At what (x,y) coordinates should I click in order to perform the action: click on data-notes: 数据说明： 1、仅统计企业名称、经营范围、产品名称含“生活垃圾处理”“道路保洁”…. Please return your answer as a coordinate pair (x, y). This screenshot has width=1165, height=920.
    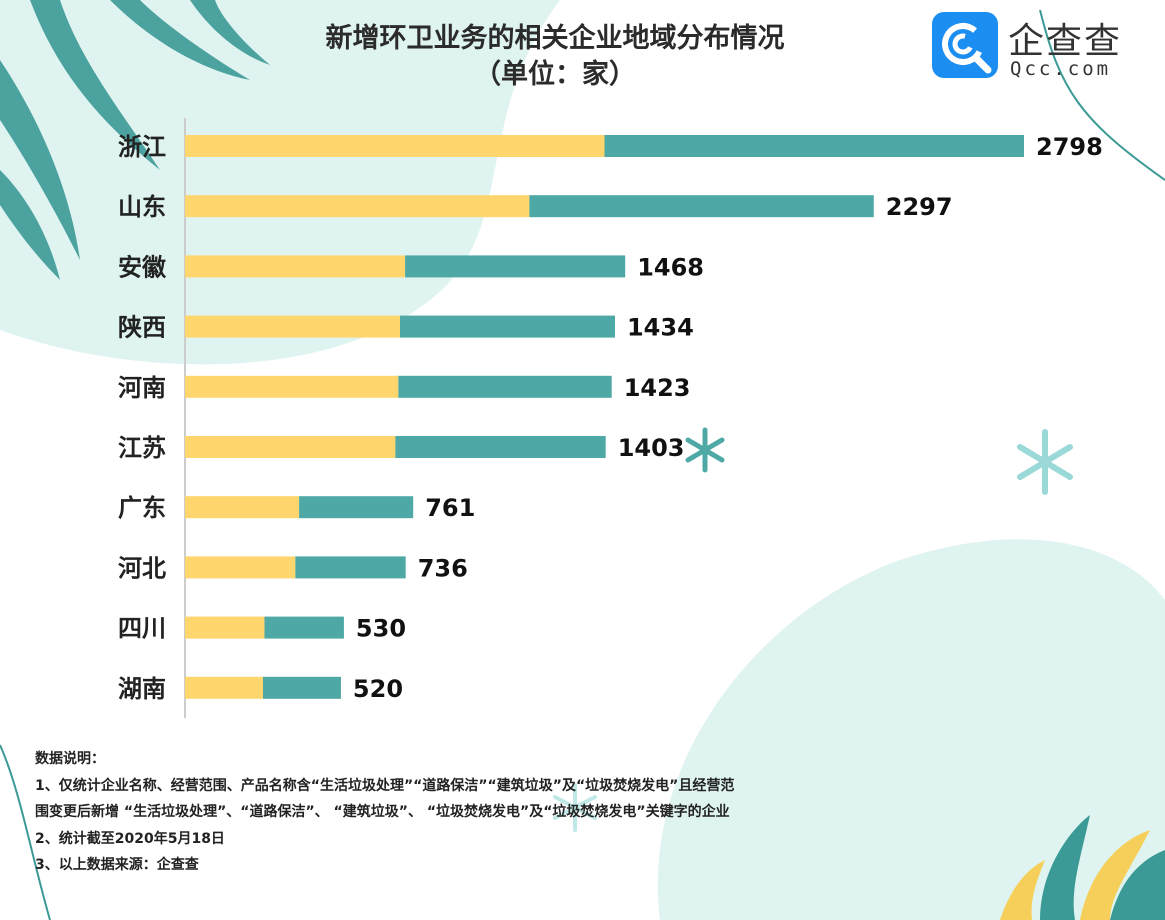
    Looking at the image, I should click on (485, 812).